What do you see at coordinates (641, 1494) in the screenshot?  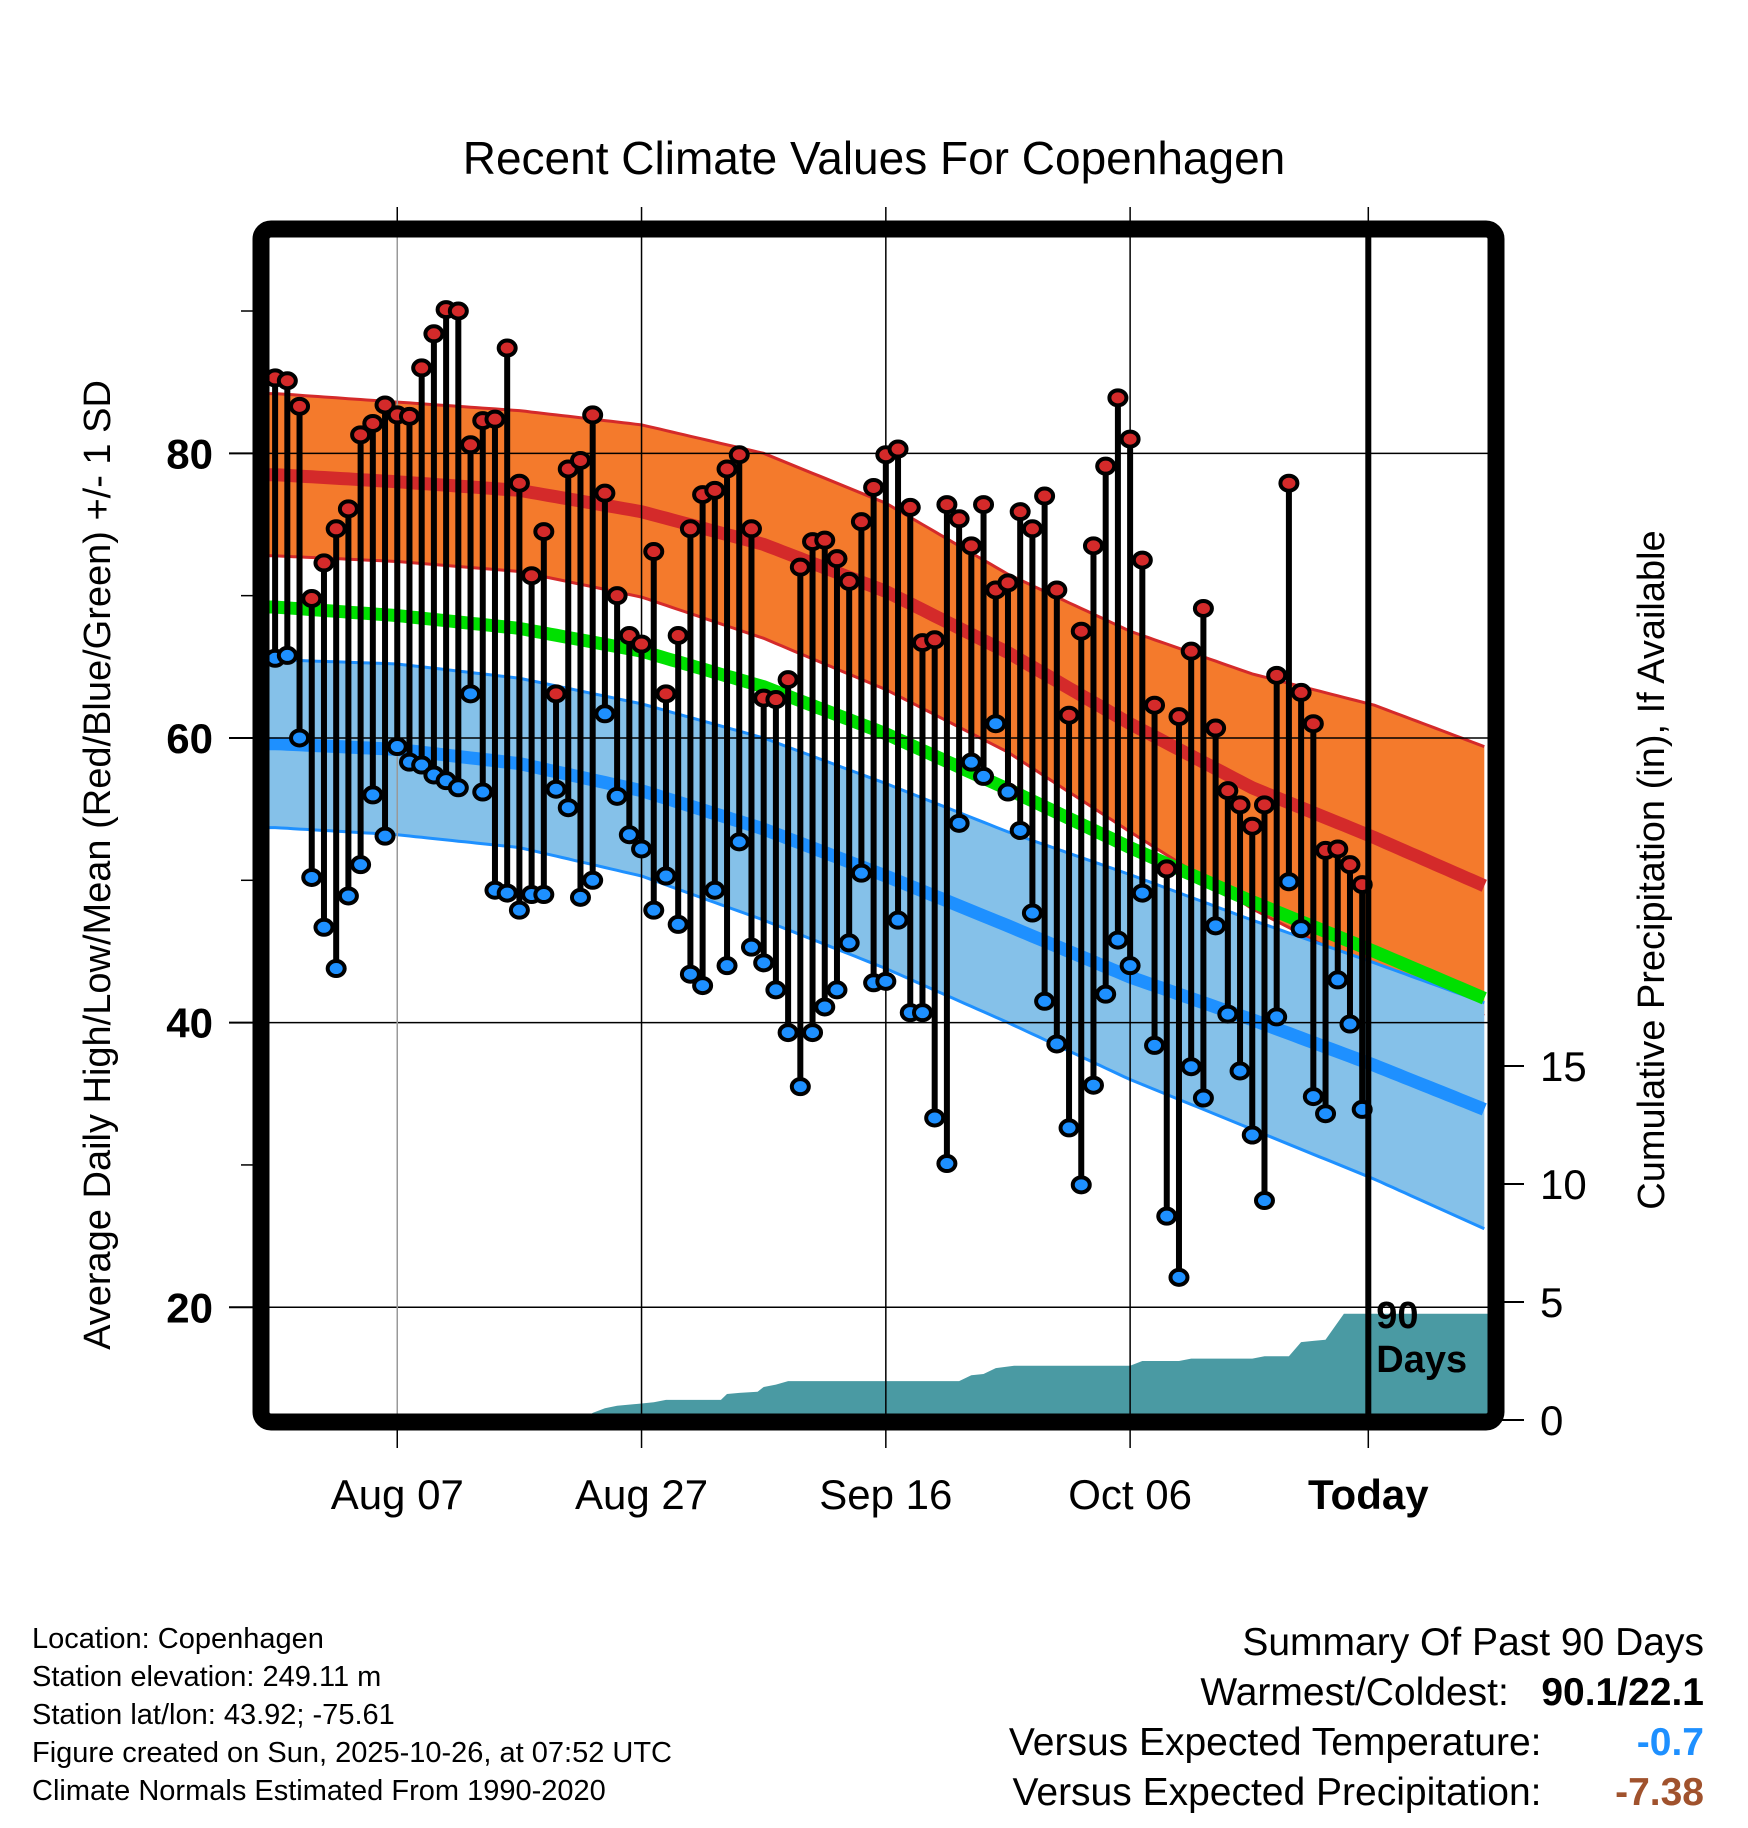 I see `x-tick-label: Aug 27` at bounding box center [641, 1494].